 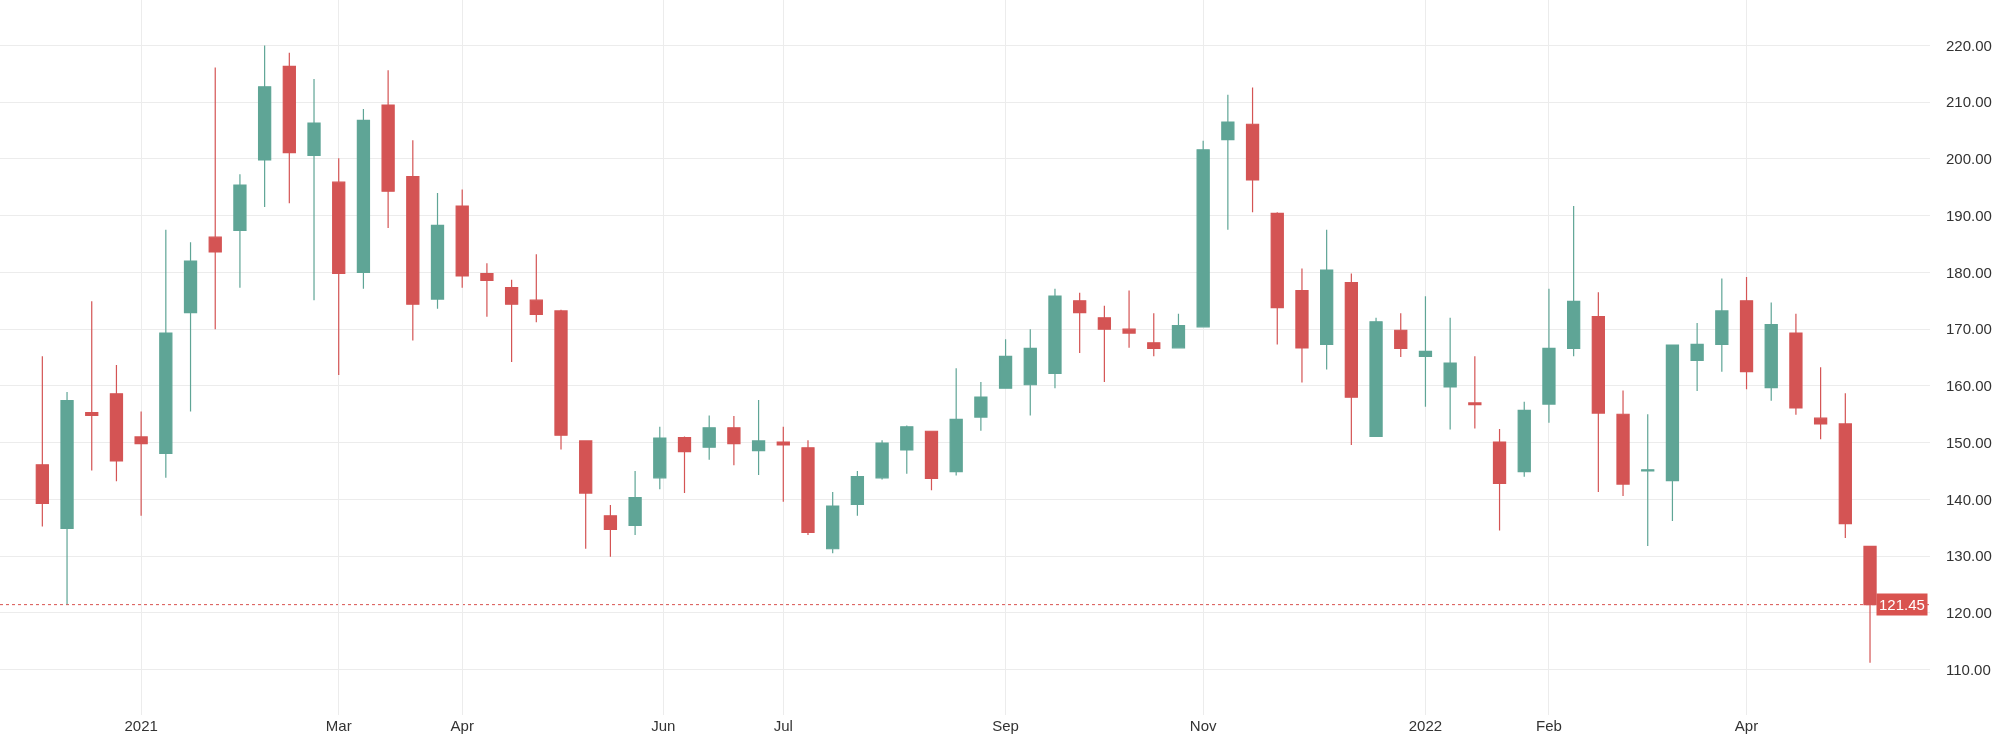 I want to click on x-tick-label: Mar, so click(x=338, y=725).